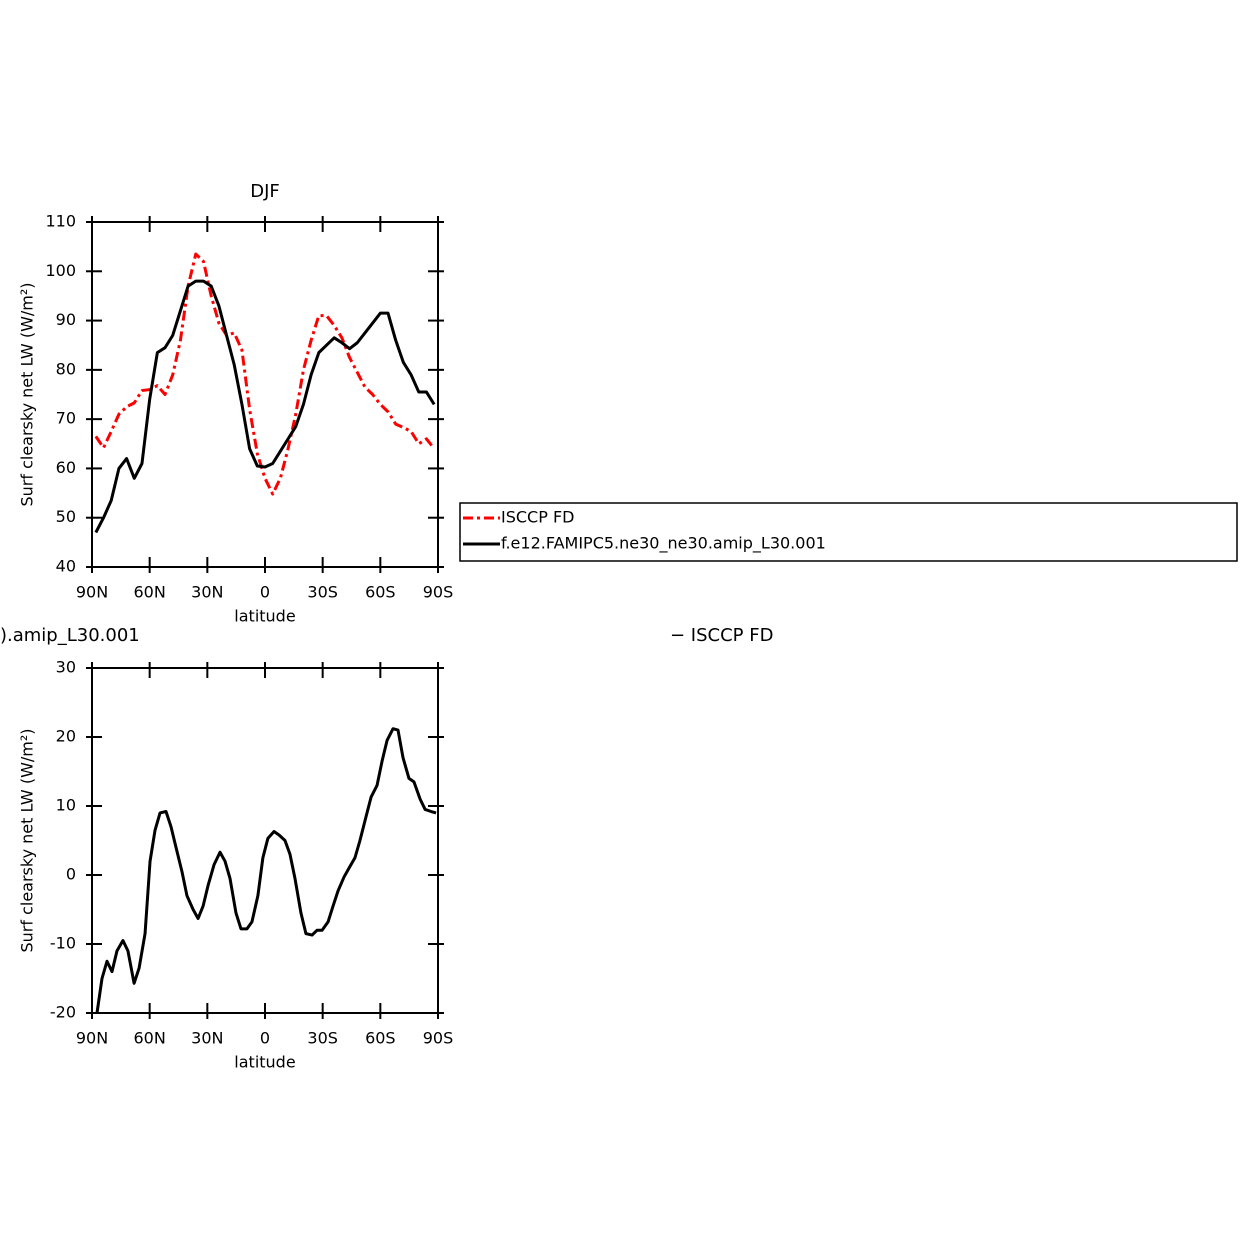 The width and height of the screenshot is (1256, 1253). I want to click on legend-box, so click(848, 532).